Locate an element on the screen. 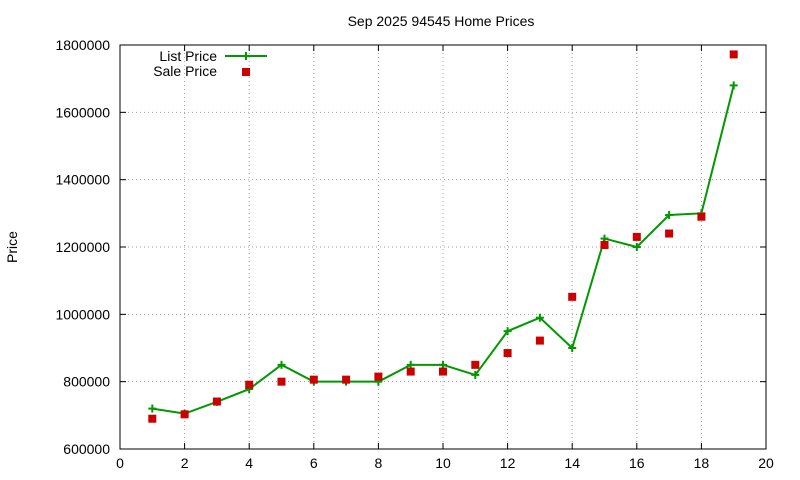  legend-marker-list-price is located at coordinates (246, 56).